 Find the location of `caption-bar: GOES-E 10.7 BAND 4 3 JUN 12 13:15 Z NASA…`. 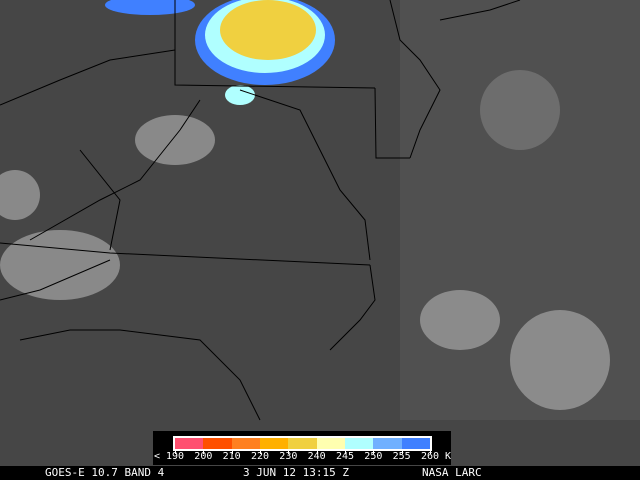

caption-bar: GOES-E 10.7 BAND 4 3 JUN 12 13:15 Z NASA… is located at coordinates (320, 473).